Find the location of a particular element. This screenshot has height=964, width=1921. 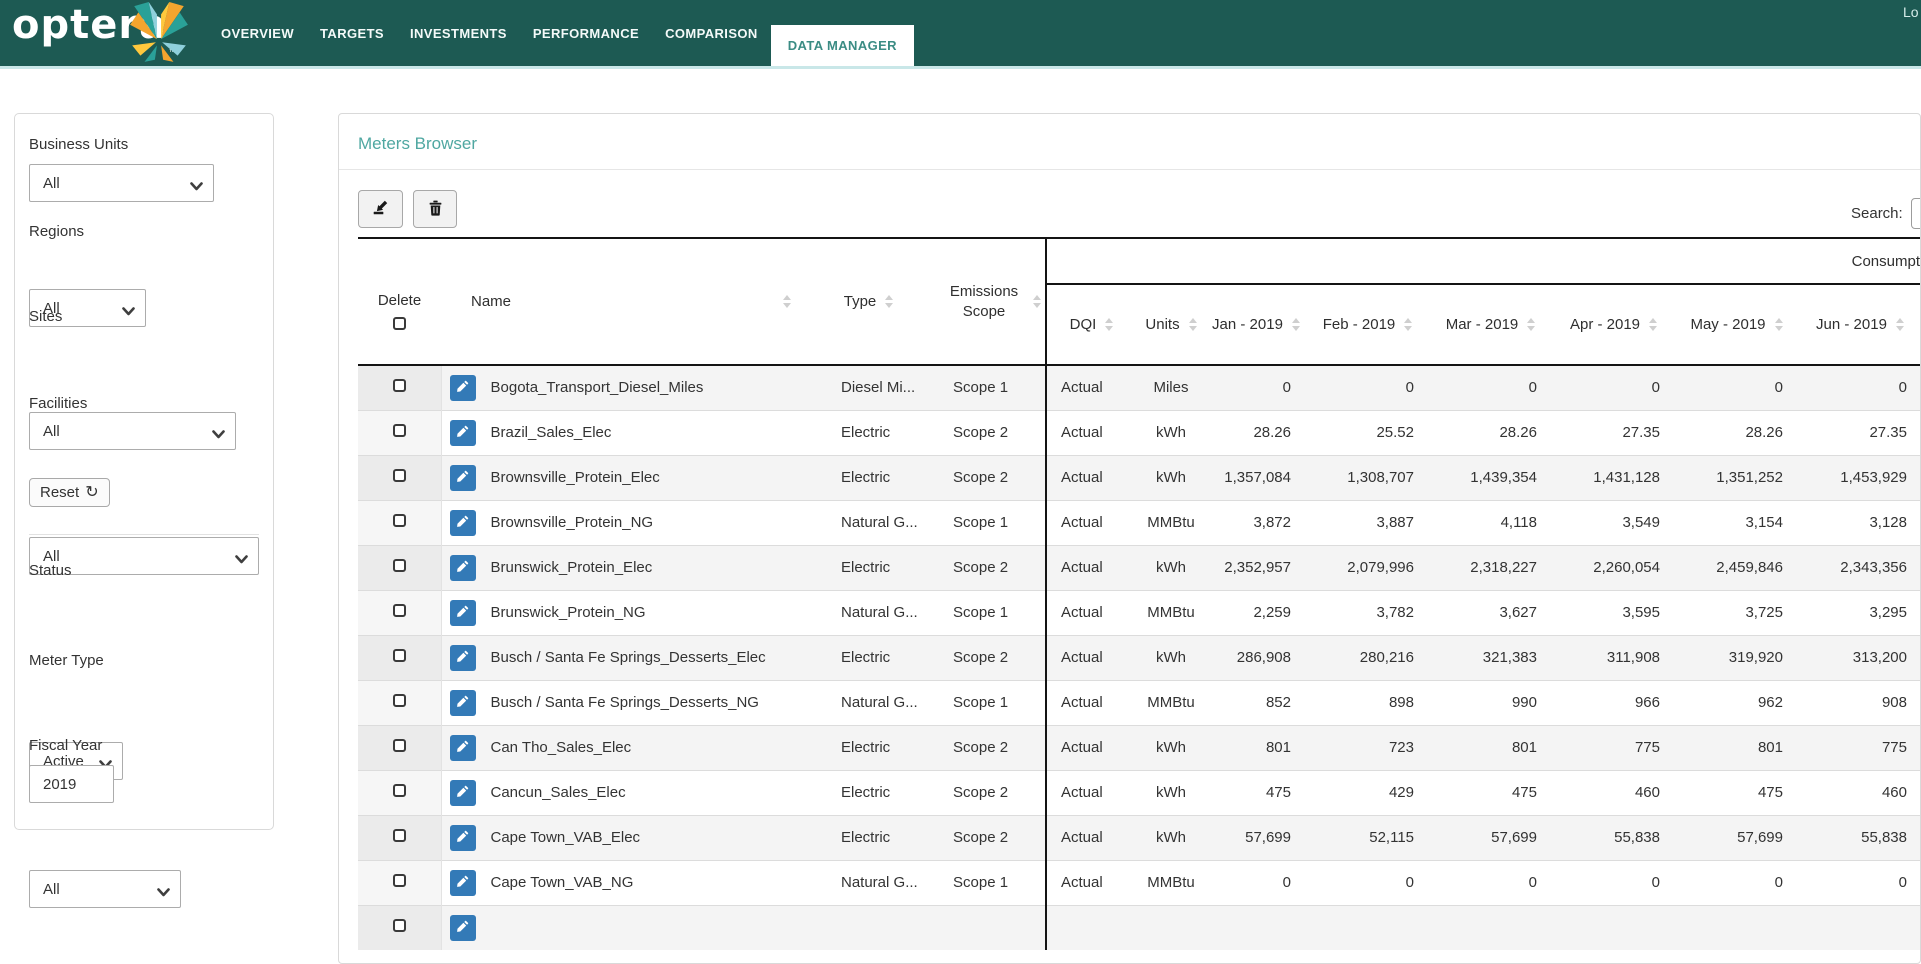

consumption-value-cell: 1,308,707 is located at coordinates (1367, 477).